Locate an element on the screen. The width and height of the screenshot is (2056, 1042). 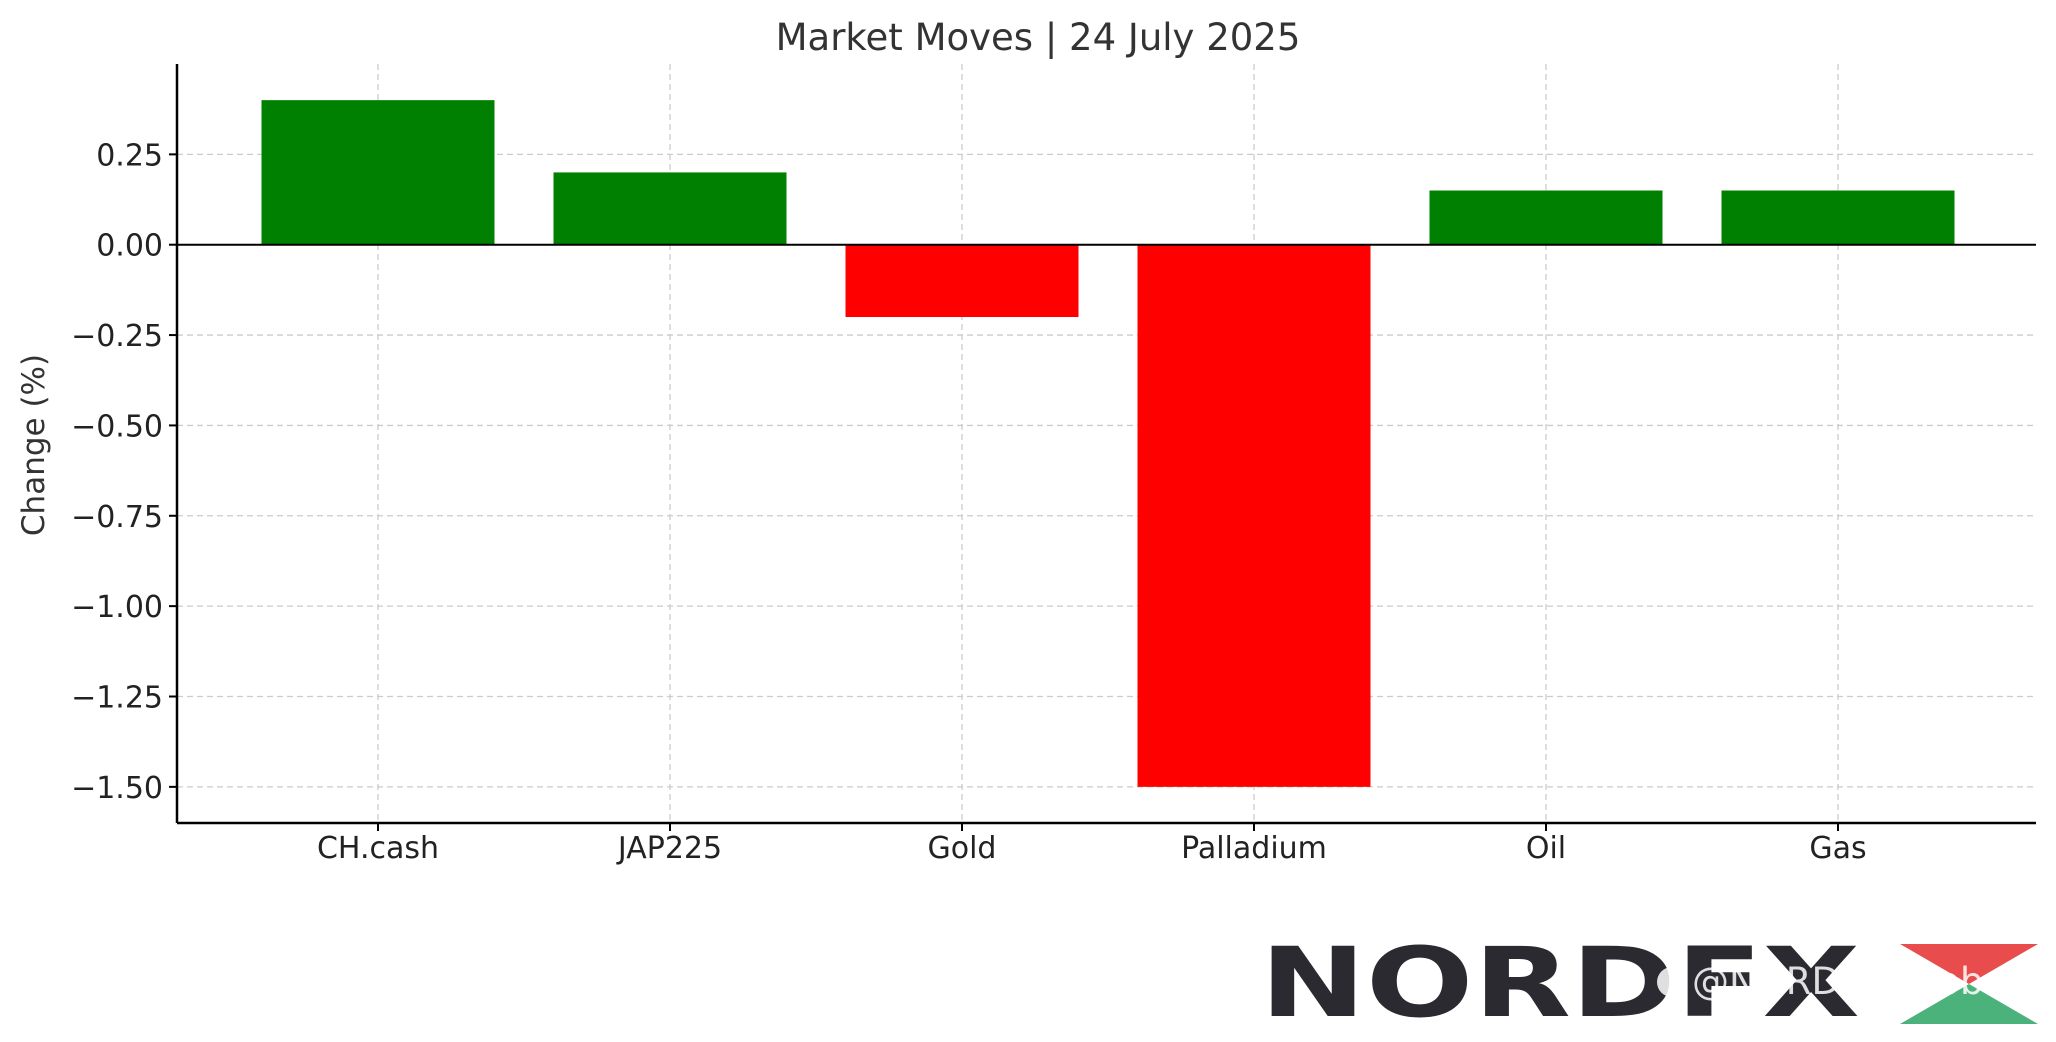
bar-gold is located at coordinates (962, 280).